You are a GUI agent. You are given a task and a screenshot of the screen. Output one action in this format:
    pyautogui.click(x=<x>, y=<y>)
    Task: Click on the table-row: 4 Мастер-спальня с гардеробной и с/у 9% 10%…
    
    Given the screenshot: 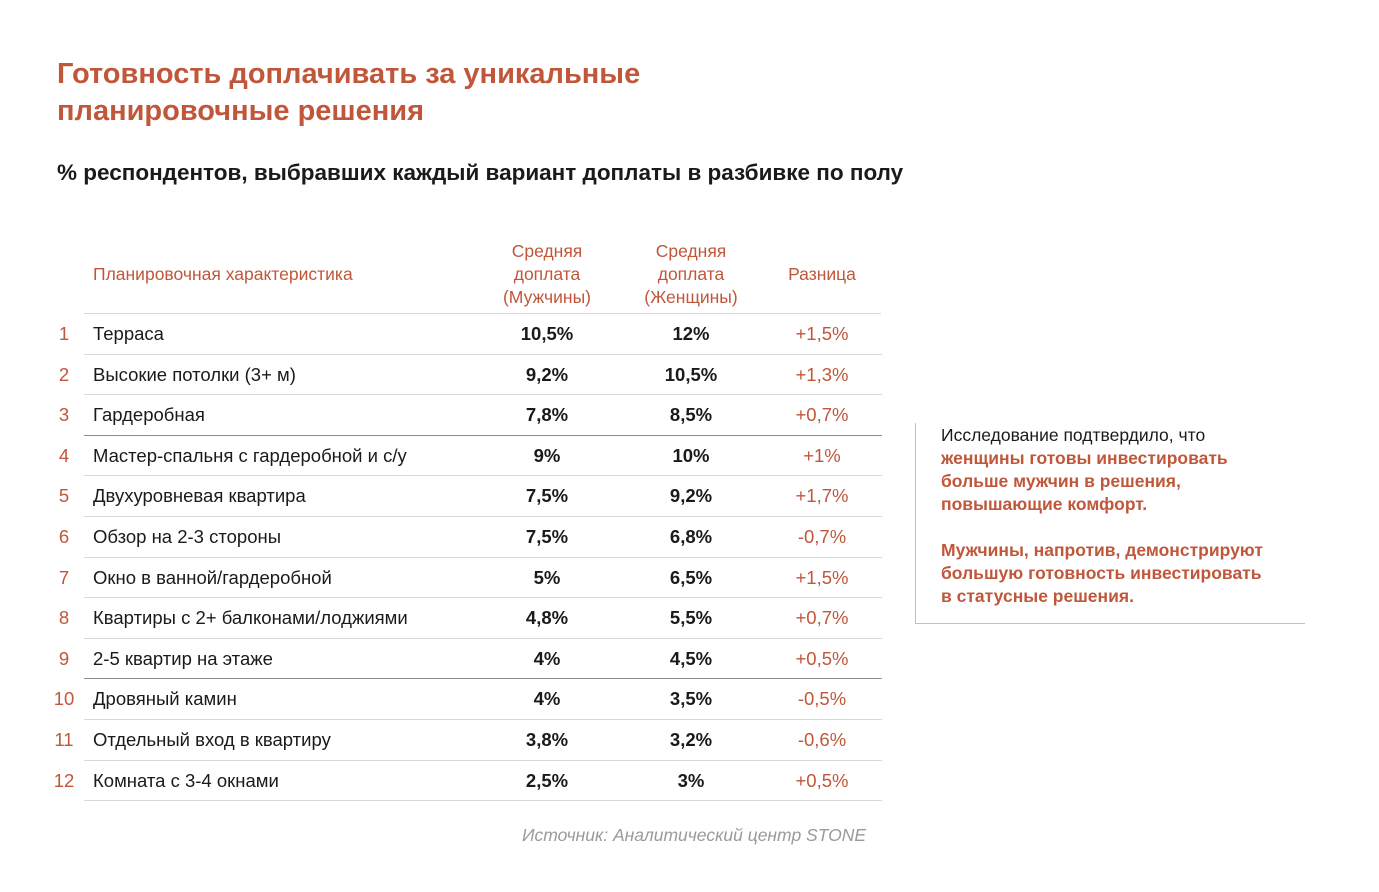 What is the action you would take?
    pyautogui.click(x=465, y=456)
    